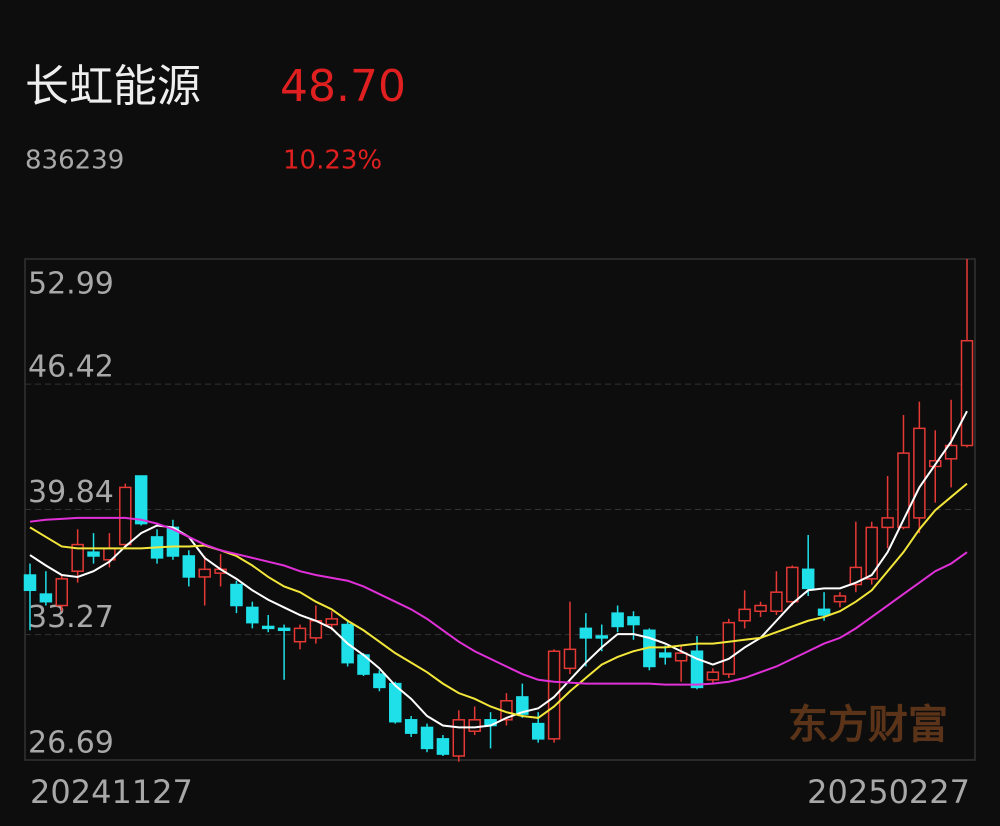 Image resolution: width=1000 pixels, height=826 pixels. I want to click on y-tick-label: 46.42, so click(71, 367).